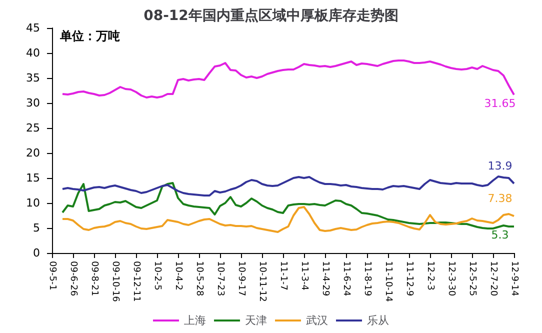 The height and width of the screenshot is (333, 542). I want to click on y-tick-label: 0, so click(36, 253).